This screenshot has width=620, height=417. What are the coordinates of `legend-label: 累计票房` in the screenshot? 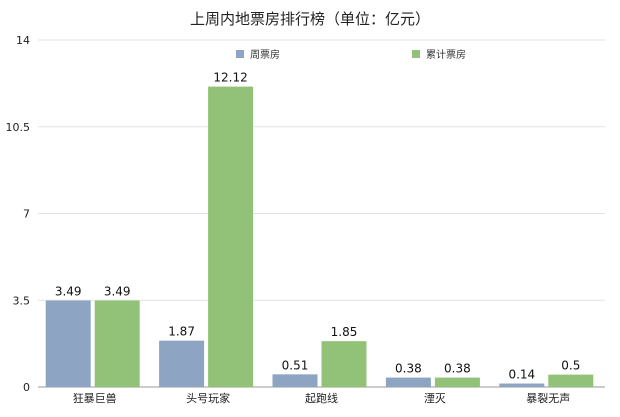 It's located at (446, 54).